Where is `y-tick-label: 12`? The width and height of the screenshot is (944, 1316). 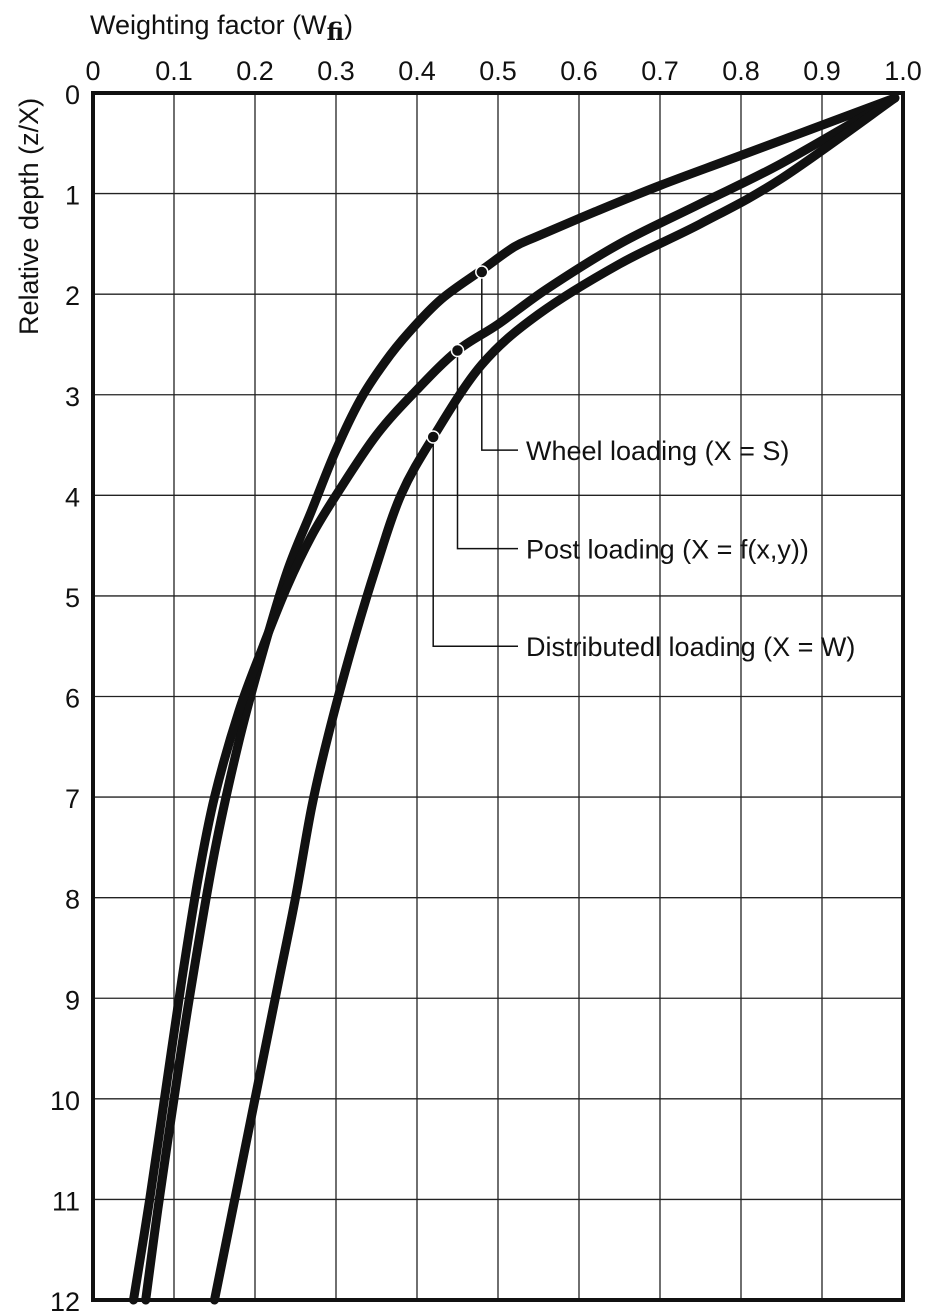
y-tick-label: 12 is located at coordinates (65, 1301).